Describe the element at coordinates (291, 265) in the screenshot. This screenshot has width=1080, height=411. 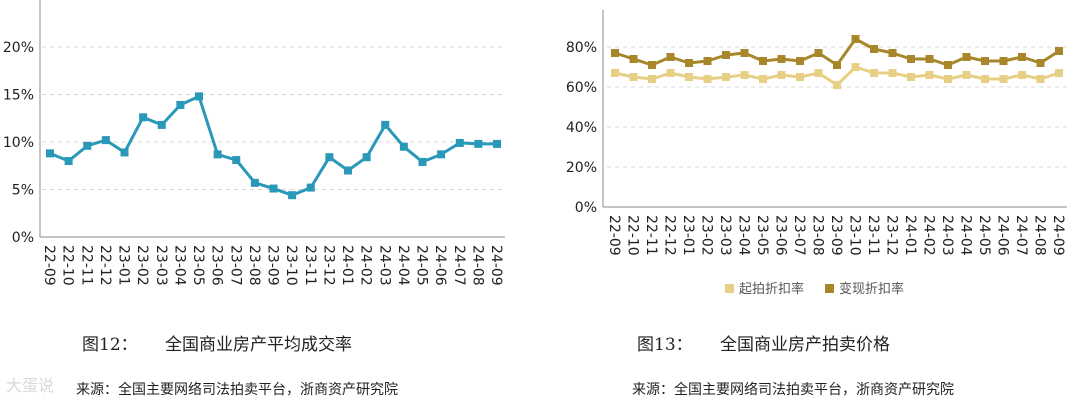
I see `left-x-tick-label: 23-10` at that location.